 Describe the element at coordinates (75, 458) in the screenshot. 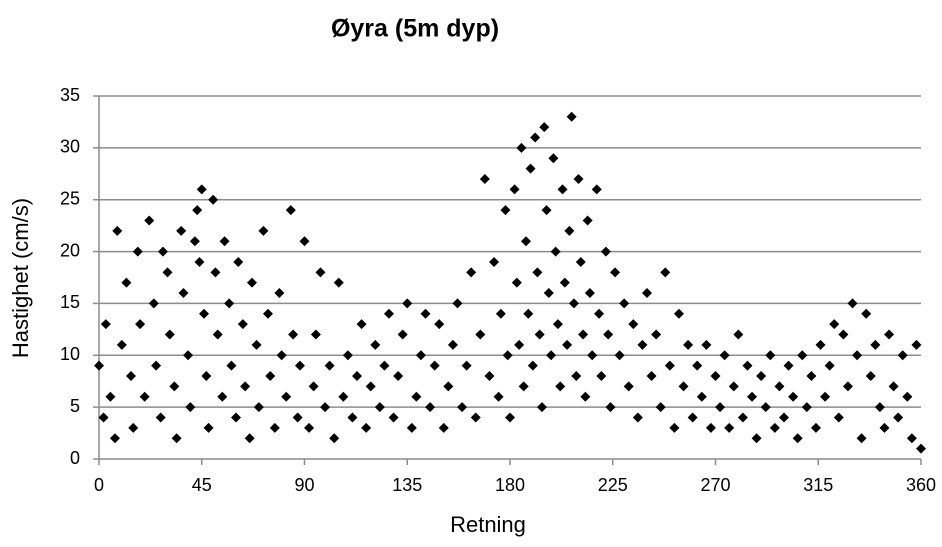

I see `y-tick-label: 0` at that location.